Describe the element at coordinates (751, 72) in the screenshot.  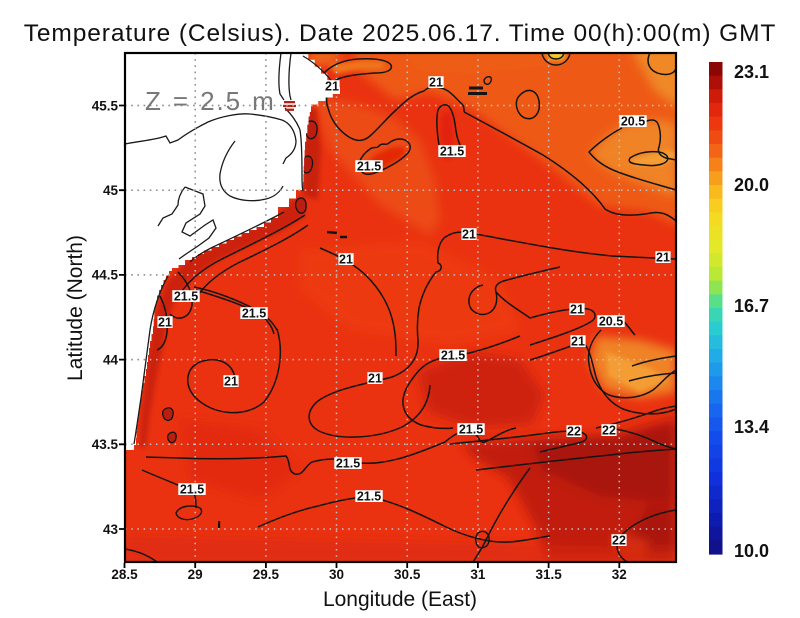
I see `svg-text: 23.1` at that location.